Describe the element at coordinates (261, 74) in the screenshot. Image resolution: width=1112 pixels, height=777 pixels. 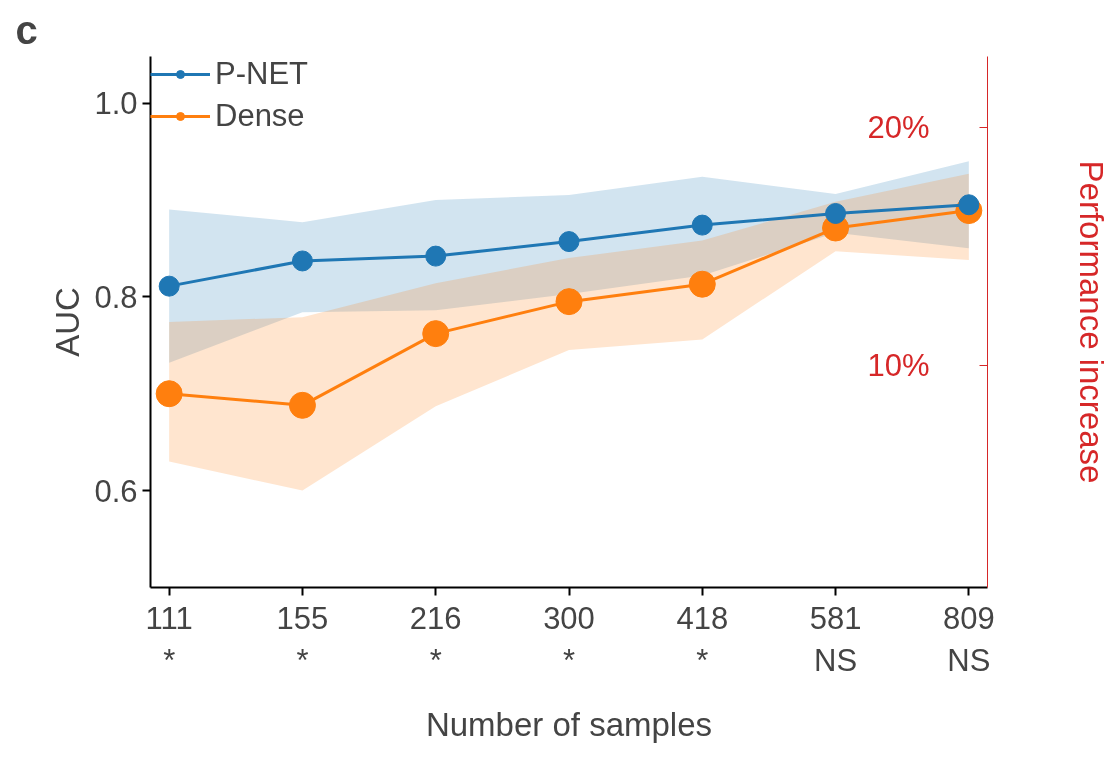
I see `legend-label: P-NET` at that location.